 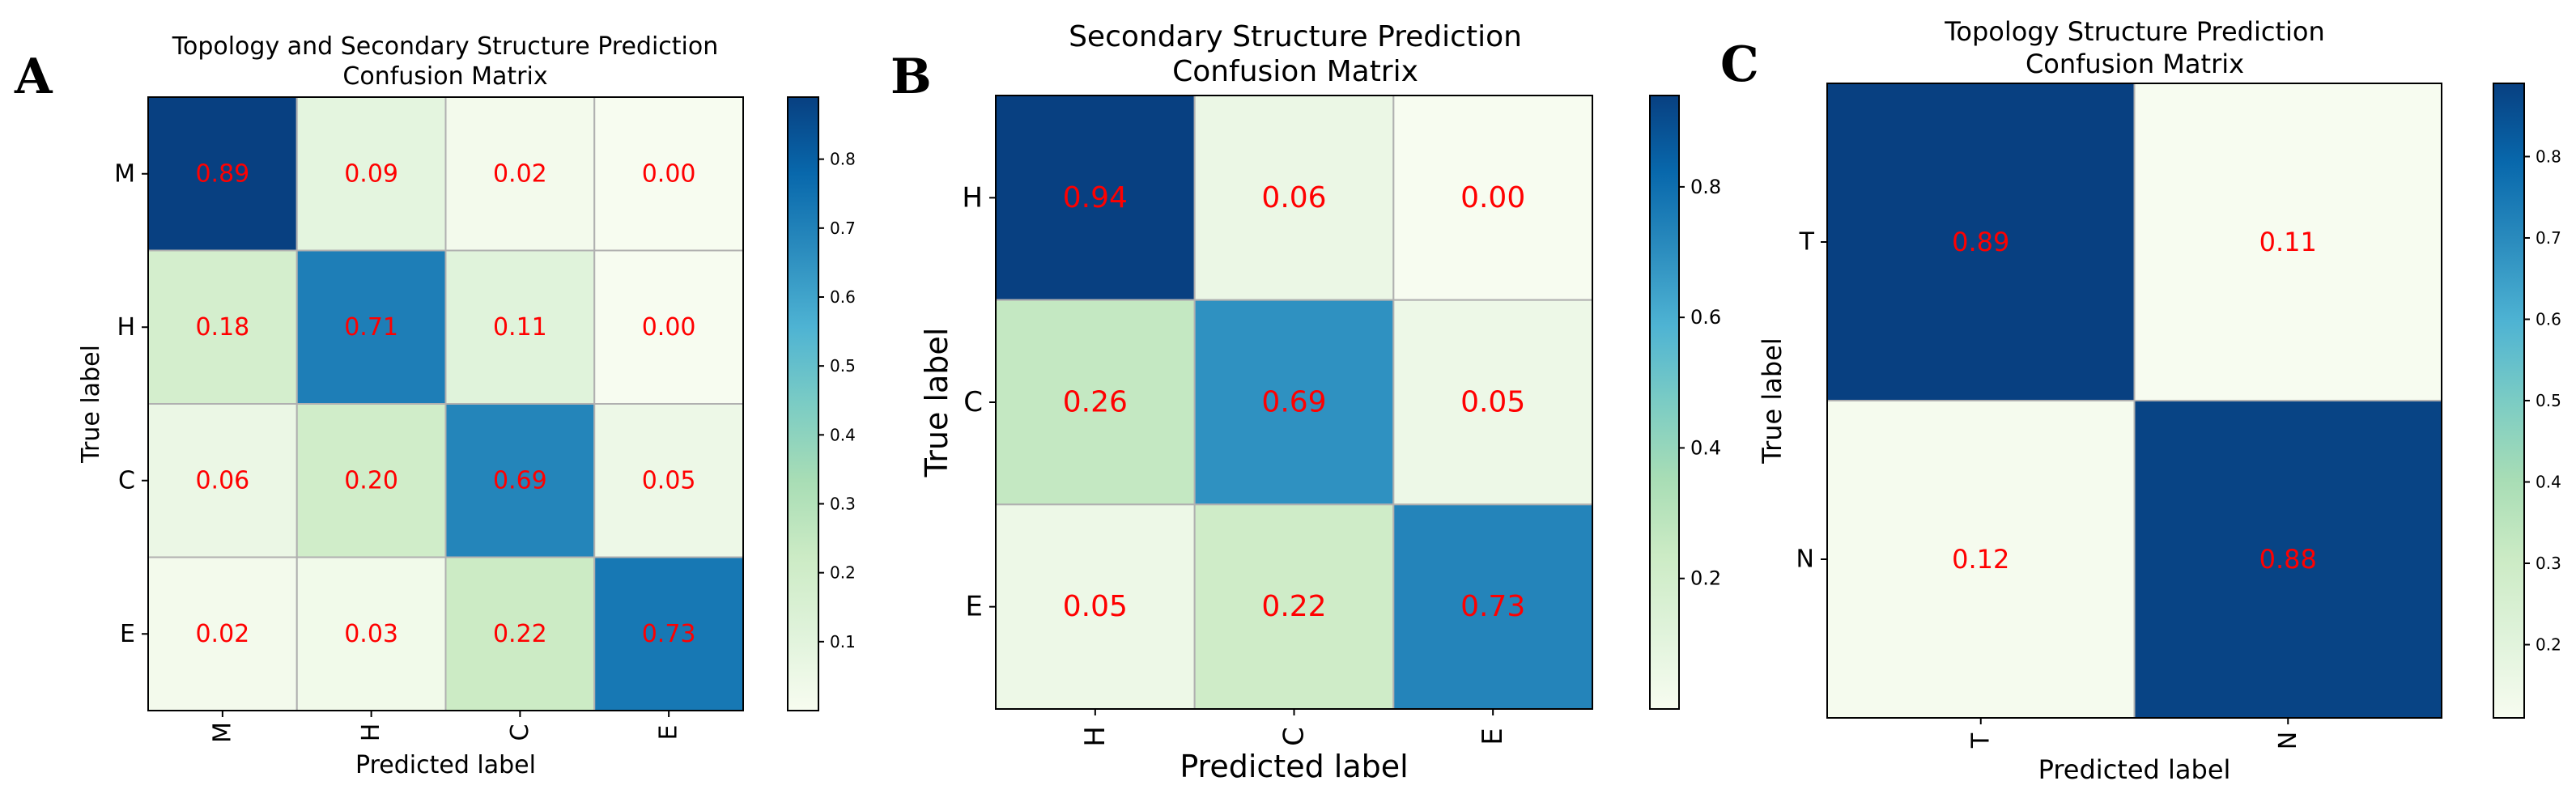 What do you see at coordinates (912, 77) in the screenshot?
I see `panel-letter: B` at bounding box center [912, 77].